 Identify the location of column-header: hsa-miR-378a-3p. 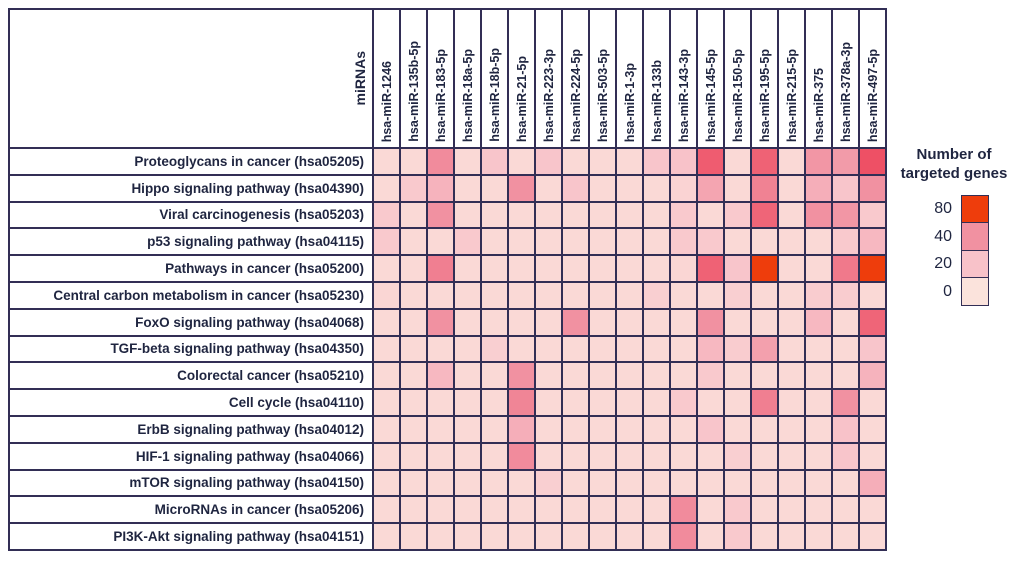
(845, 78).